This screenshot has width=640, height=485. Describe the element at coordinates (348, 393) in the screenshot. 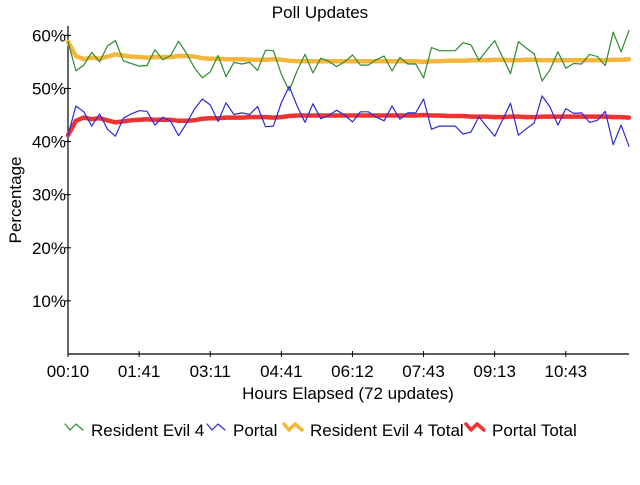

I see `x-axis-label: Hours Elapsed (72 updates)` at that location.